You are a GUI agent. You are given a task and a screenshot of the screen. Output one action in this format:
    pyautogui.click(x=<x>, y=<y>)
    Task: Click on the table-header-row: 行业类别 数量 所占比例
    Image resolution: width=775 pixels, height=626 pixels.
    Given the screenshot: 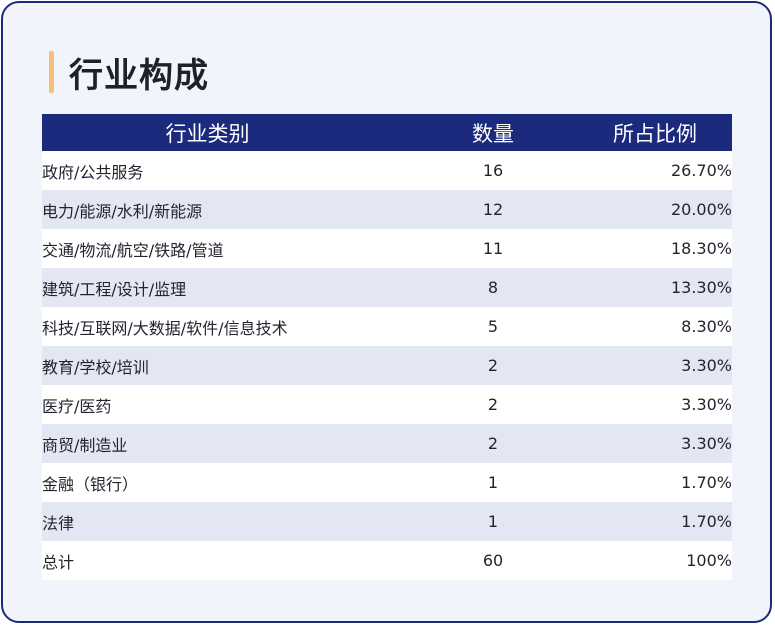 What is the action you would take?
    pyautogui.click(x=387, y=132)
    